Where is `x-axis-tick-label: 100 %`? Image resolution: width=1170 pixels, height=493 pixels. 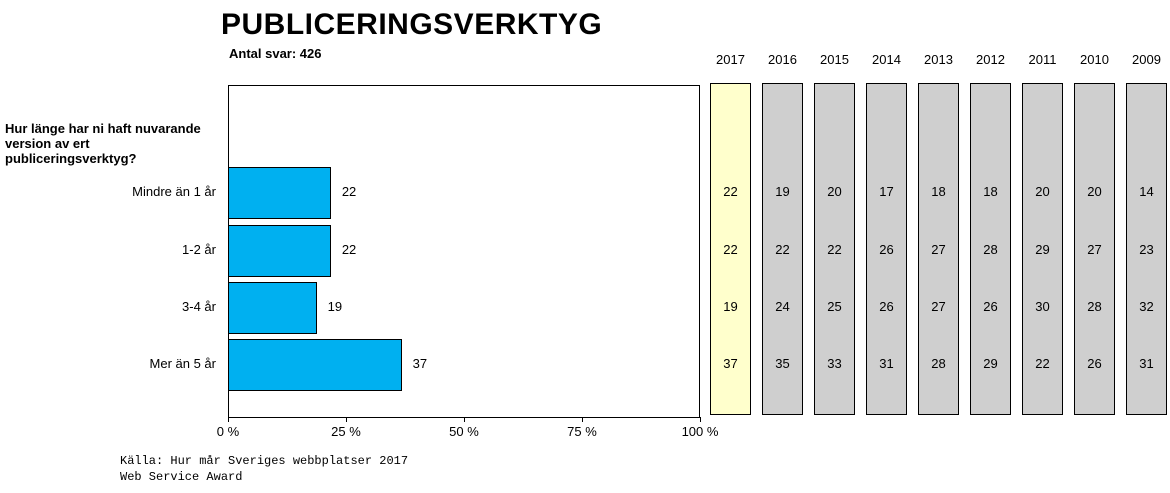
x-axis-tick-label: 100 % is located at coordinates (700, 431).